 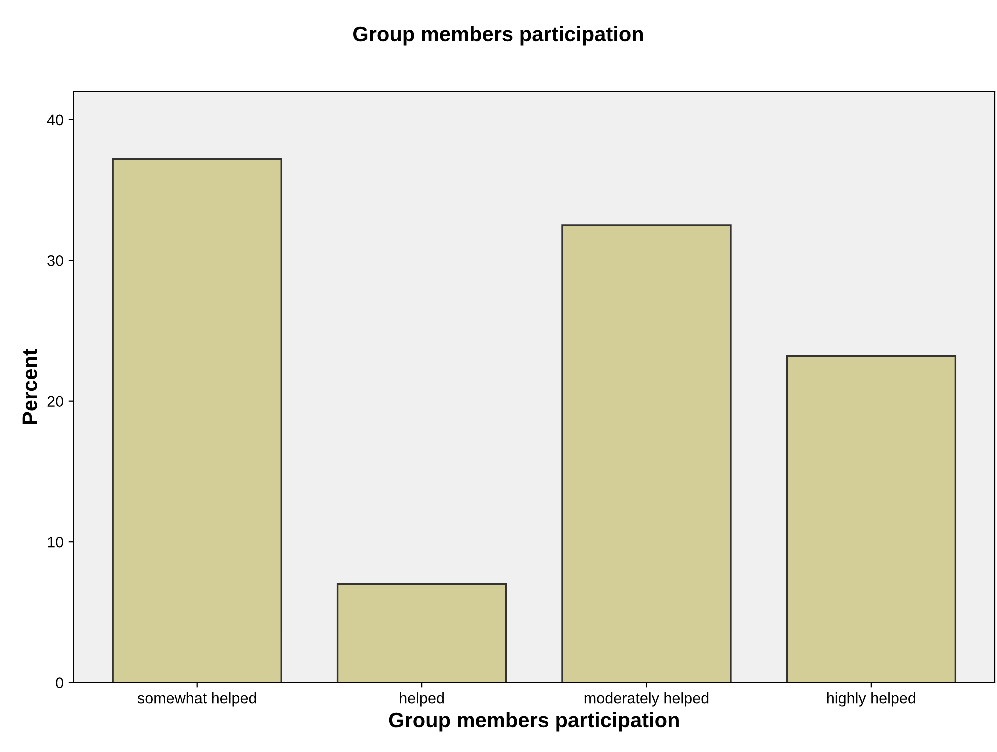 What do you see at coordinates (871, 699) in the screenshot?
I see `x-tick-label: highly helped` at bounding box center [871, 699].